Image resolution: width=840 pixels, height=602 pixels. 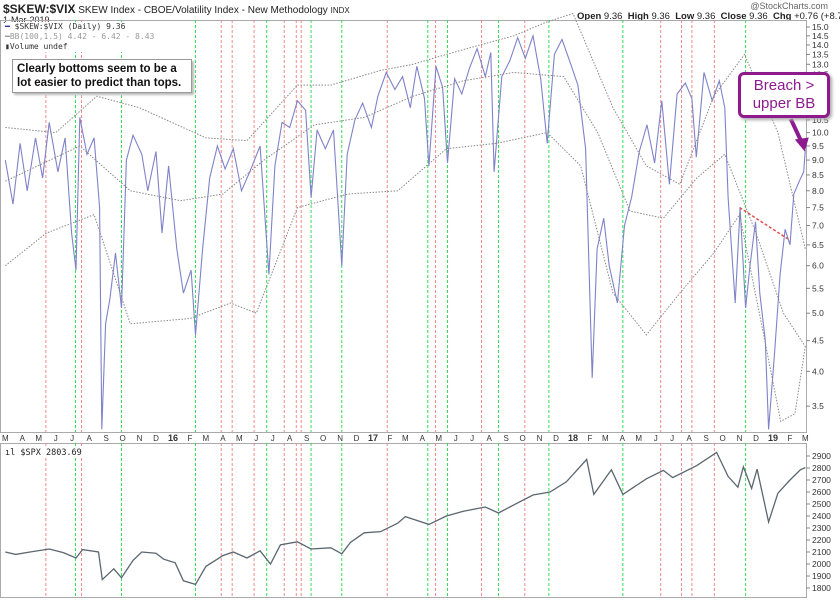 I want to click on candlestick-icon: ıl, so click(x=10, y=453).